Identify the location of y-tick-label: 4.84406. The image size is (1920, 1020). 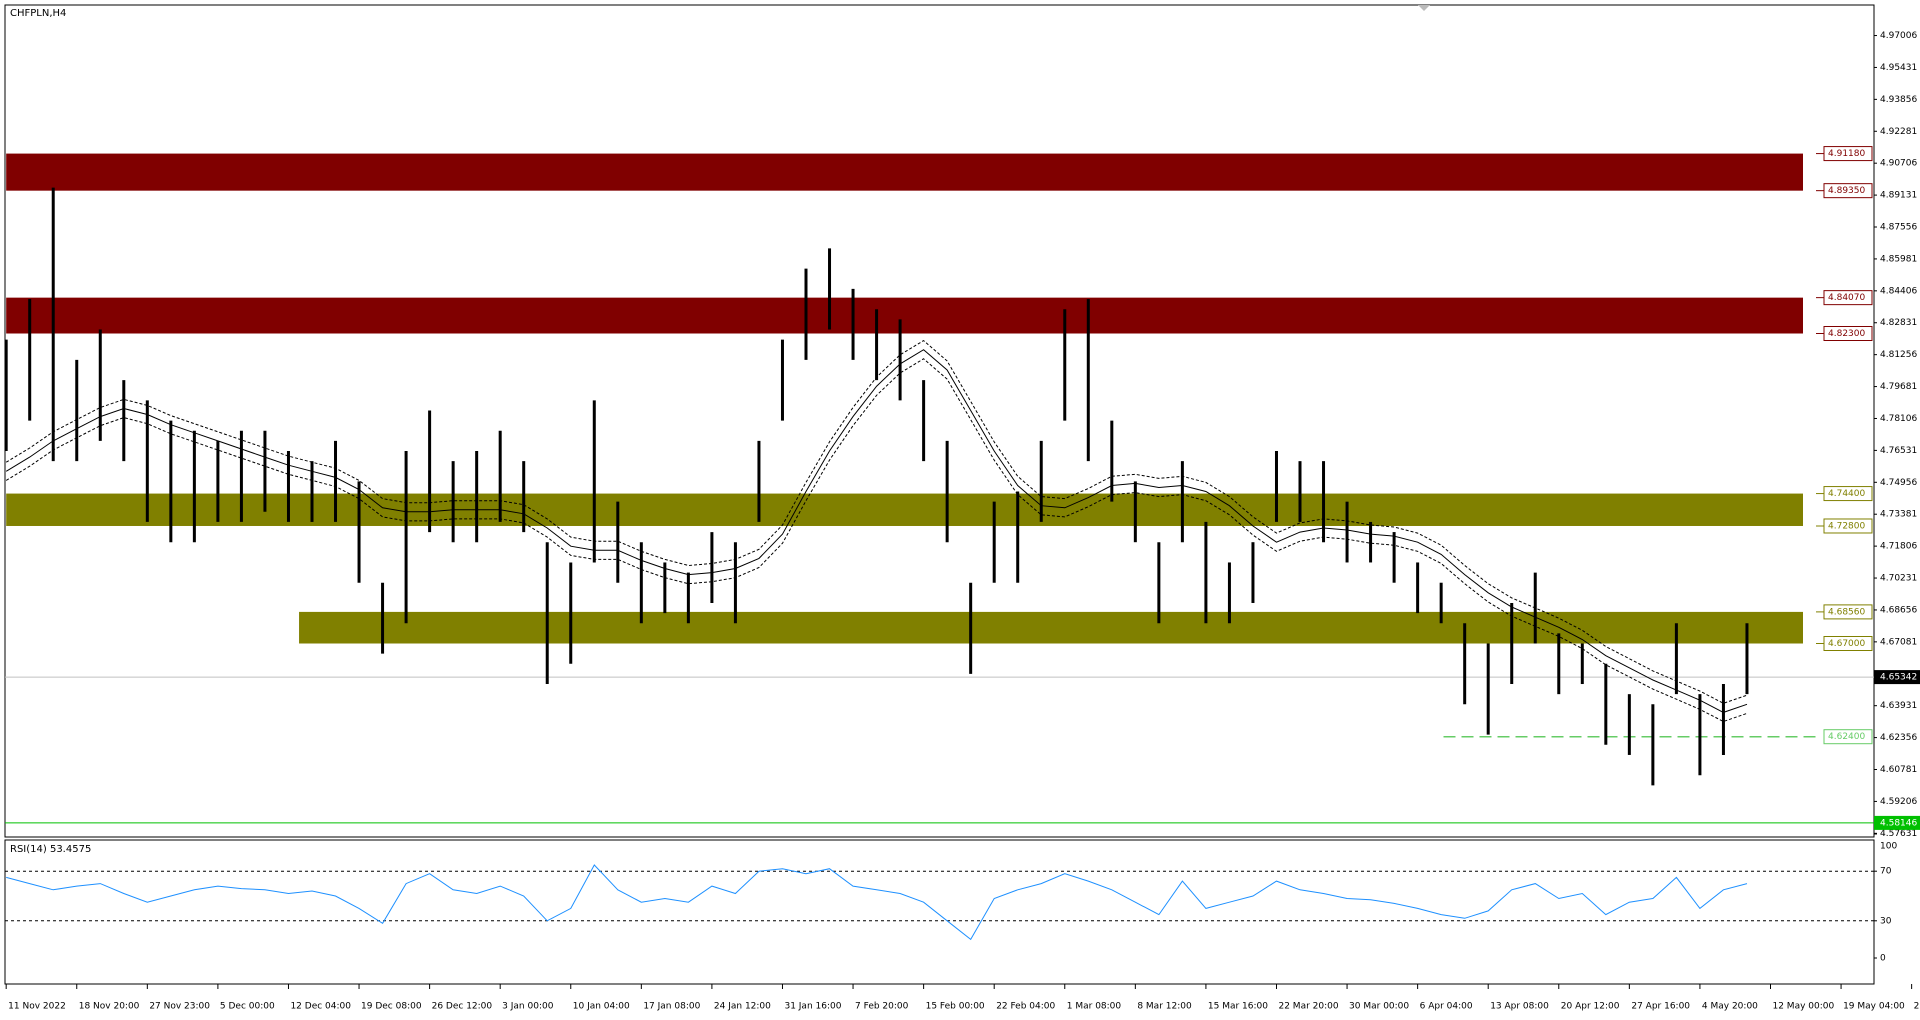
(1898, 291).